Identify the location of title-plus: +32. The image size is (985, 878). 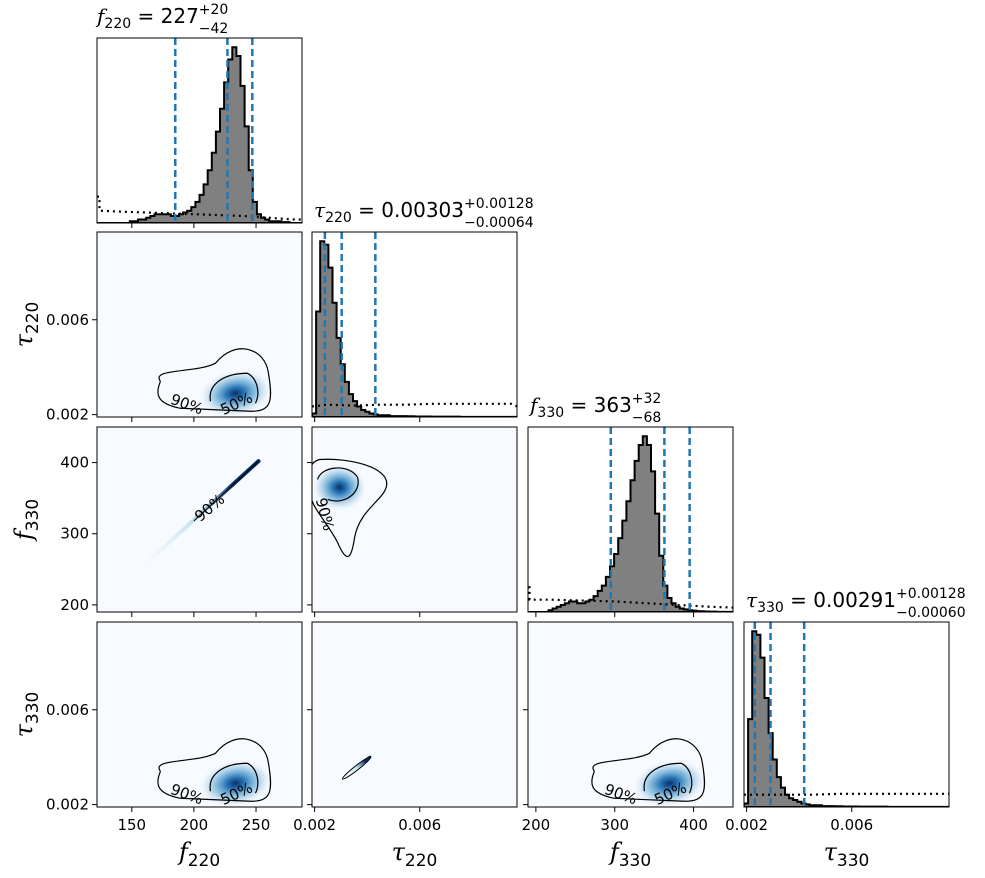
(647, 399).